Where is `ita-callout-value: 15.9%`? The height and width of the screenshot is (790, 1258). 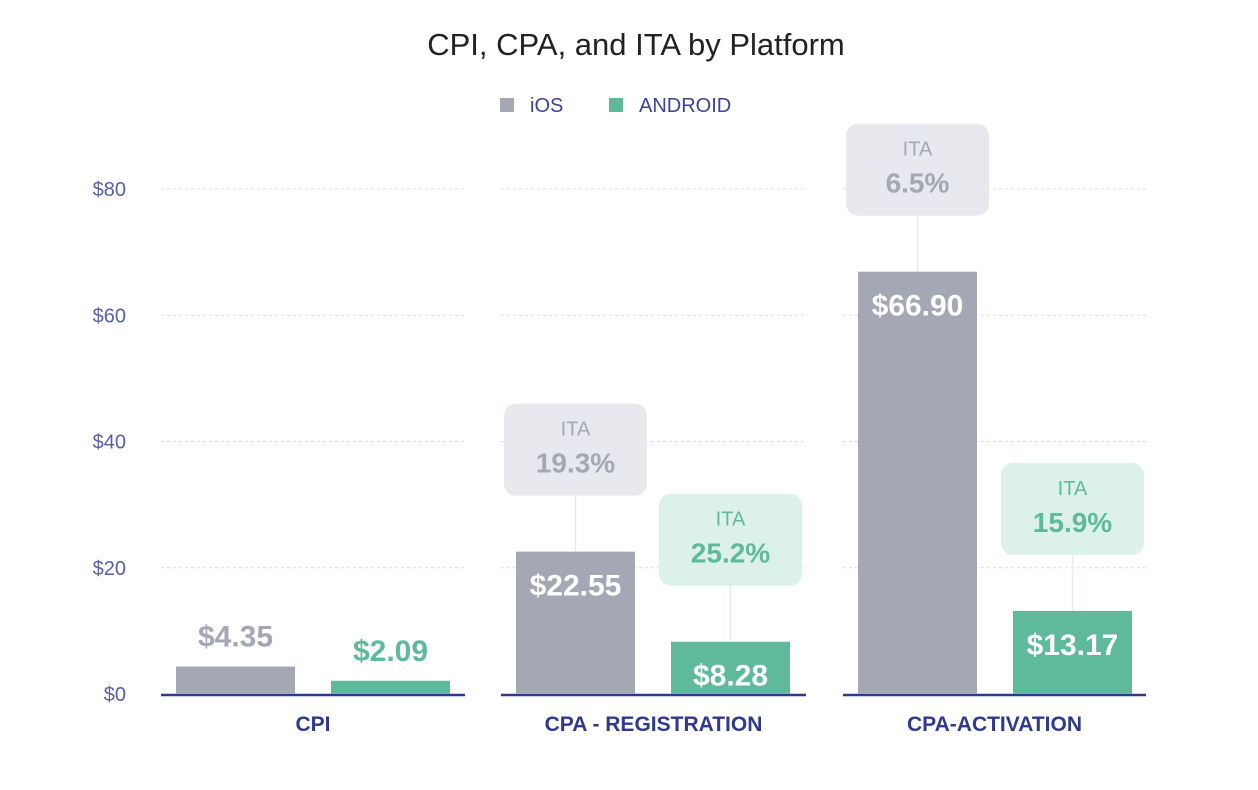 ita-callout-value: 15.9% is located at coordinates (1072, 522).